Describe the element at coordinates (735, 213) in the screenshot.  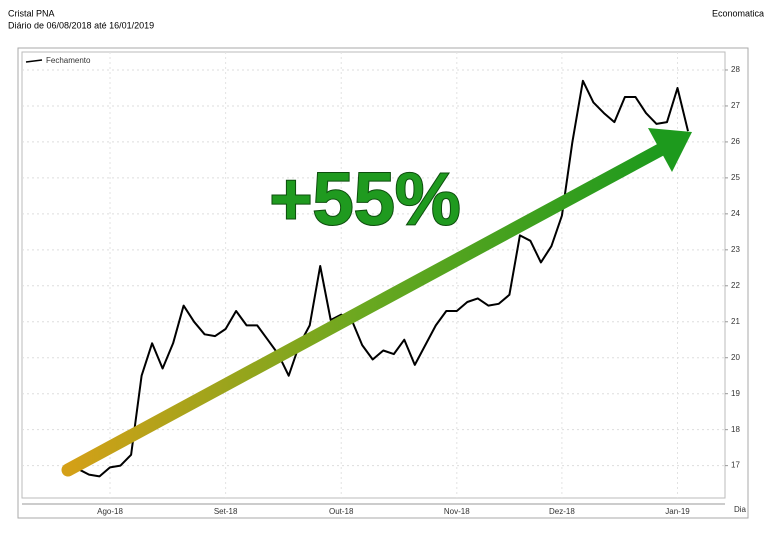
I see `y-tick-label: 24` at that location.